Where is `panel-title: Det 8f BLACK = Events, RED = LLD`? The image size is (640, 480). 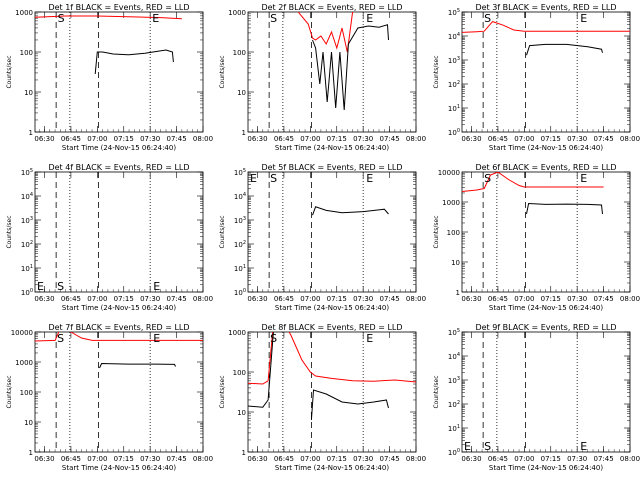
panel-title: Det 8f BLACK = Events, RED = LLD is located at coordinates (331, 327).